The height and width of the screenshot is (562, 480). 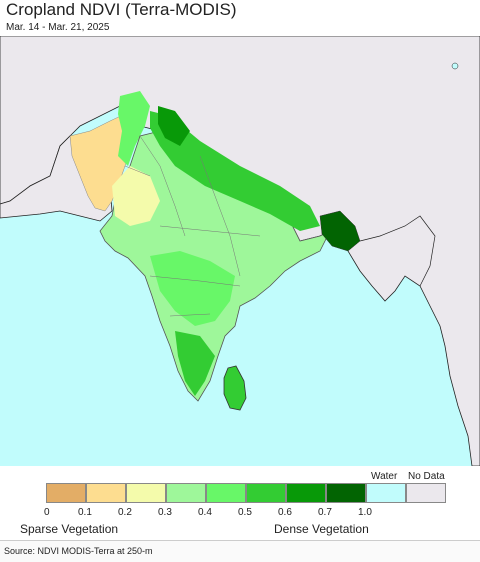 What do you see at coordinates (134, 128) in the screenshot?
I see `indus-green` at bounding box center [134, 128].